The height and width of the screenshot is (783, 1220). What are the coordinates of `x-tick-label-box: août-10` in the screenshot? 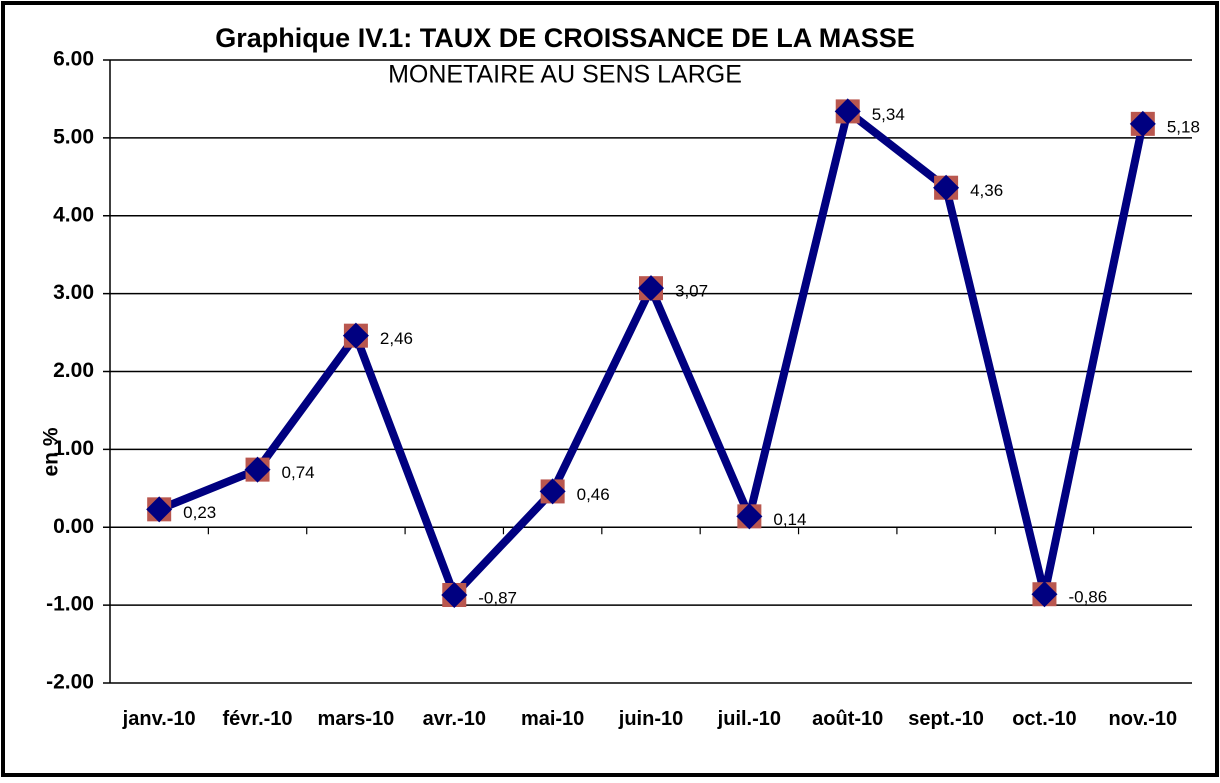 It's located at (848, 719).